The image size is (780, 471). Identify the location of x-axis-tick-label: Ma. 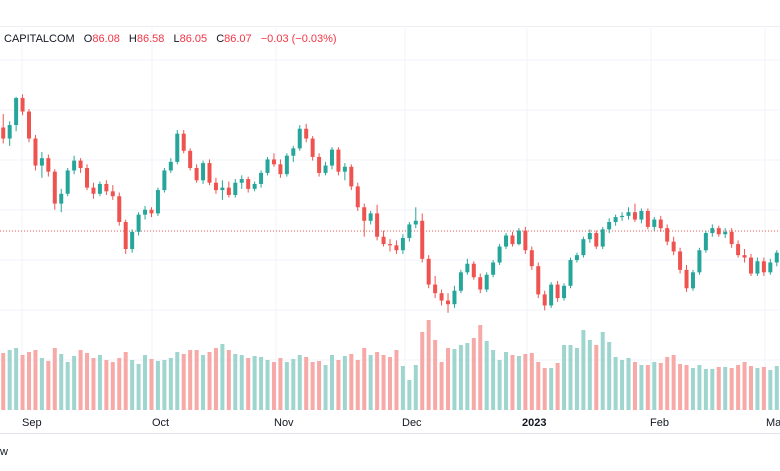
(773, 423).